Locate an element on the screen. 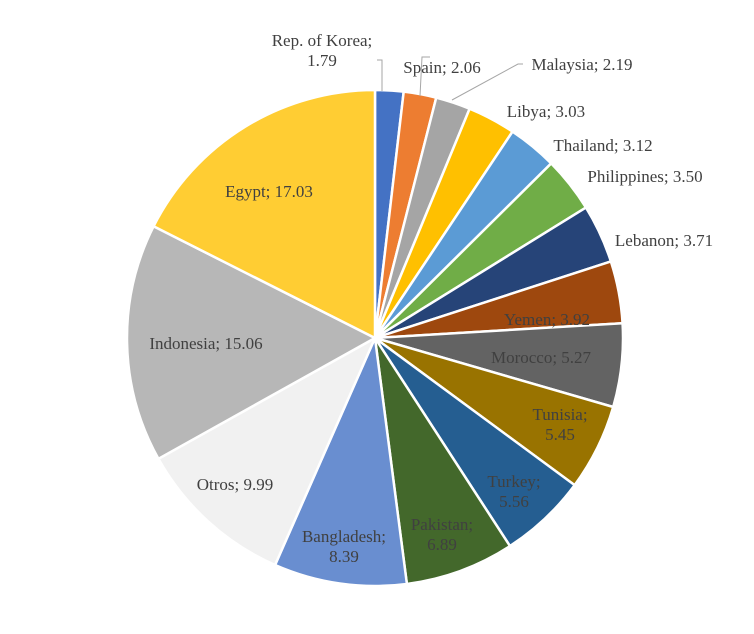  data-label-otros: Otros; 9.99 is located at coordinates (235, 484).